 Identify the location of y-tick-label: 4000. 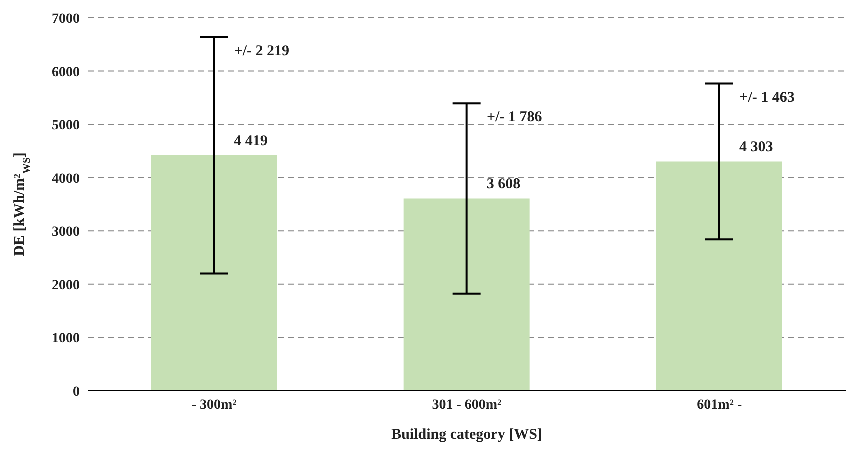
(66, 179).